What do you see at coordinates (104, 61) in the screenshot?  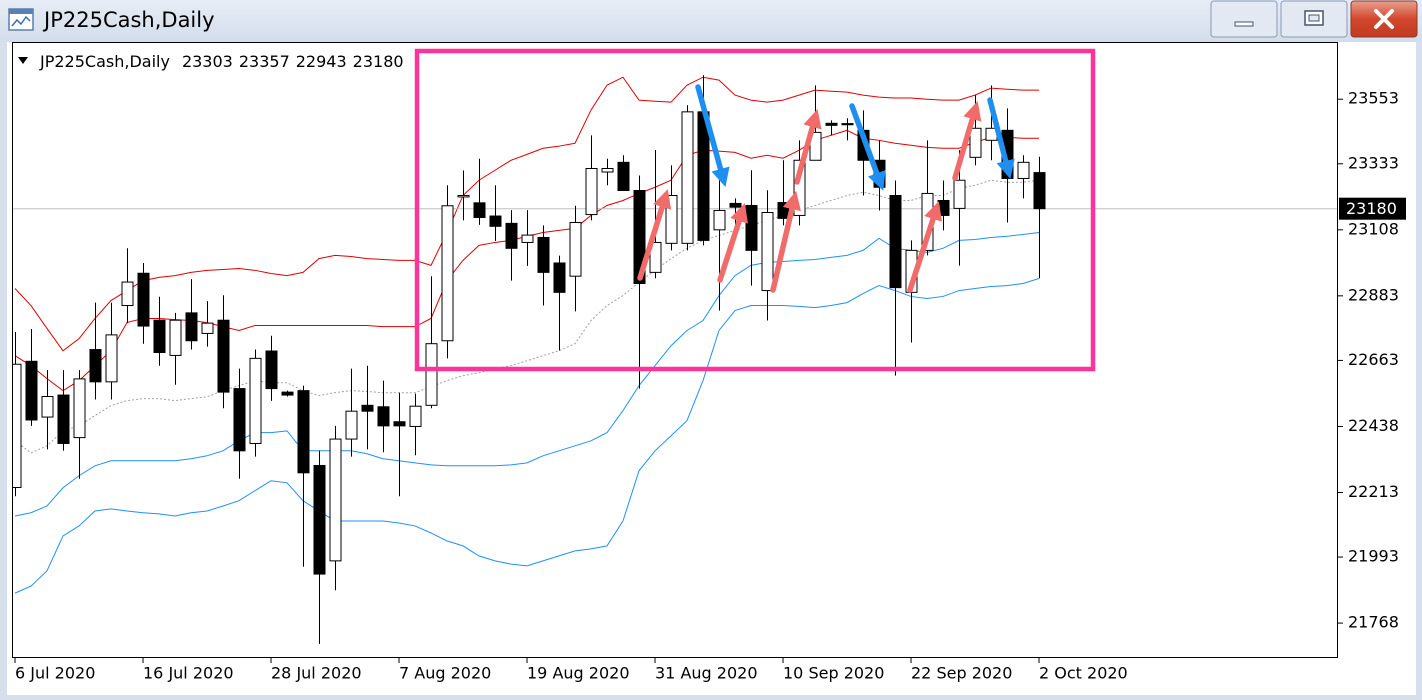 I see `symbol-label: JP225Cash,Daily` at bounding box center [104, 61].